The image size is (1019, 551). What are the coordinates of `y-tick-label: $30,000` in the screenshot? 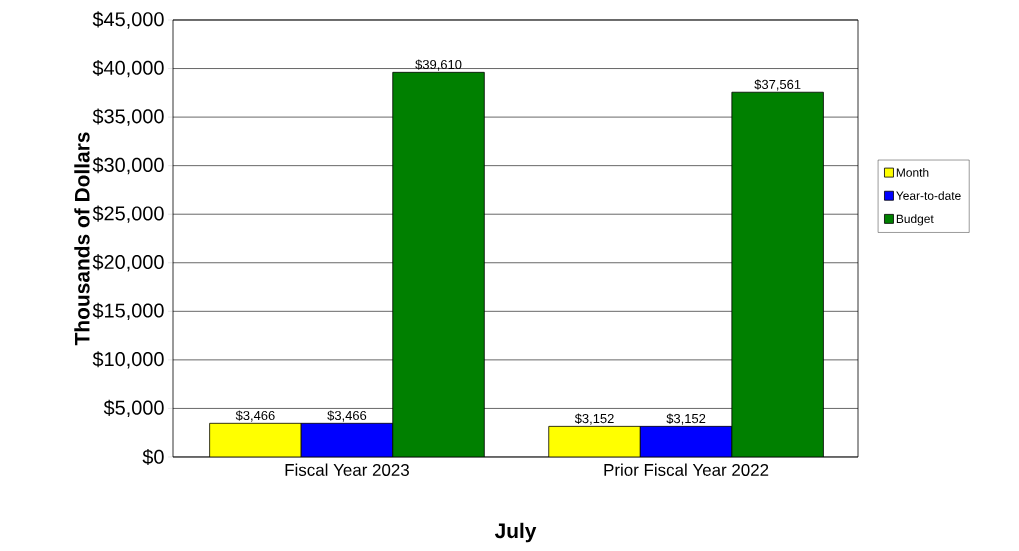 It's located at (128, 166).